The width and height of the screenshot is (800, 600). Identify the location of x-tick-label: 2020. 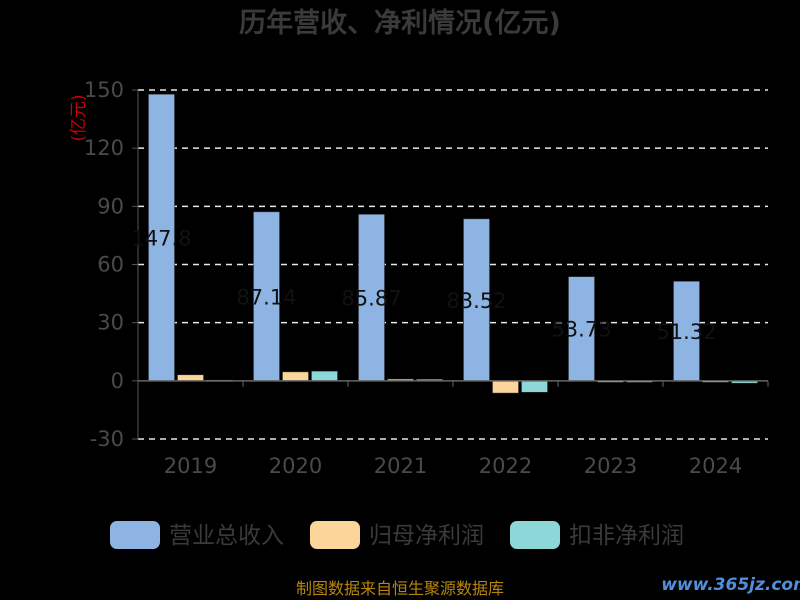
(295, 466).